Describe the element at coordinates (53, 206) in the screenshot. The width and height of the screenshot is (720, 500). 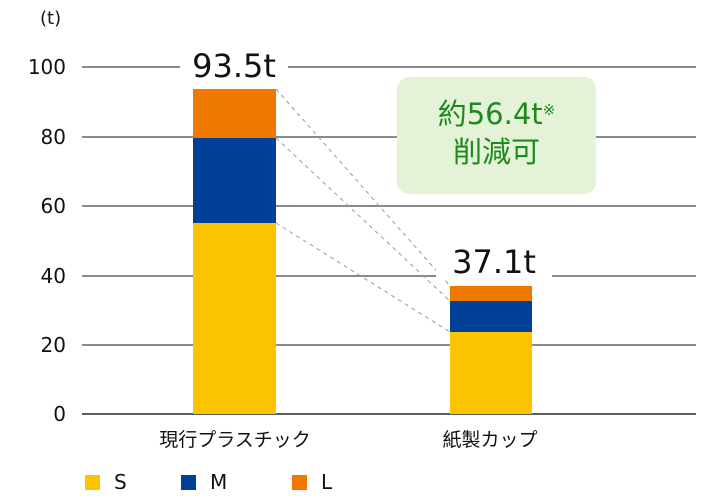
I see `y-tick-60: 60` at that location.